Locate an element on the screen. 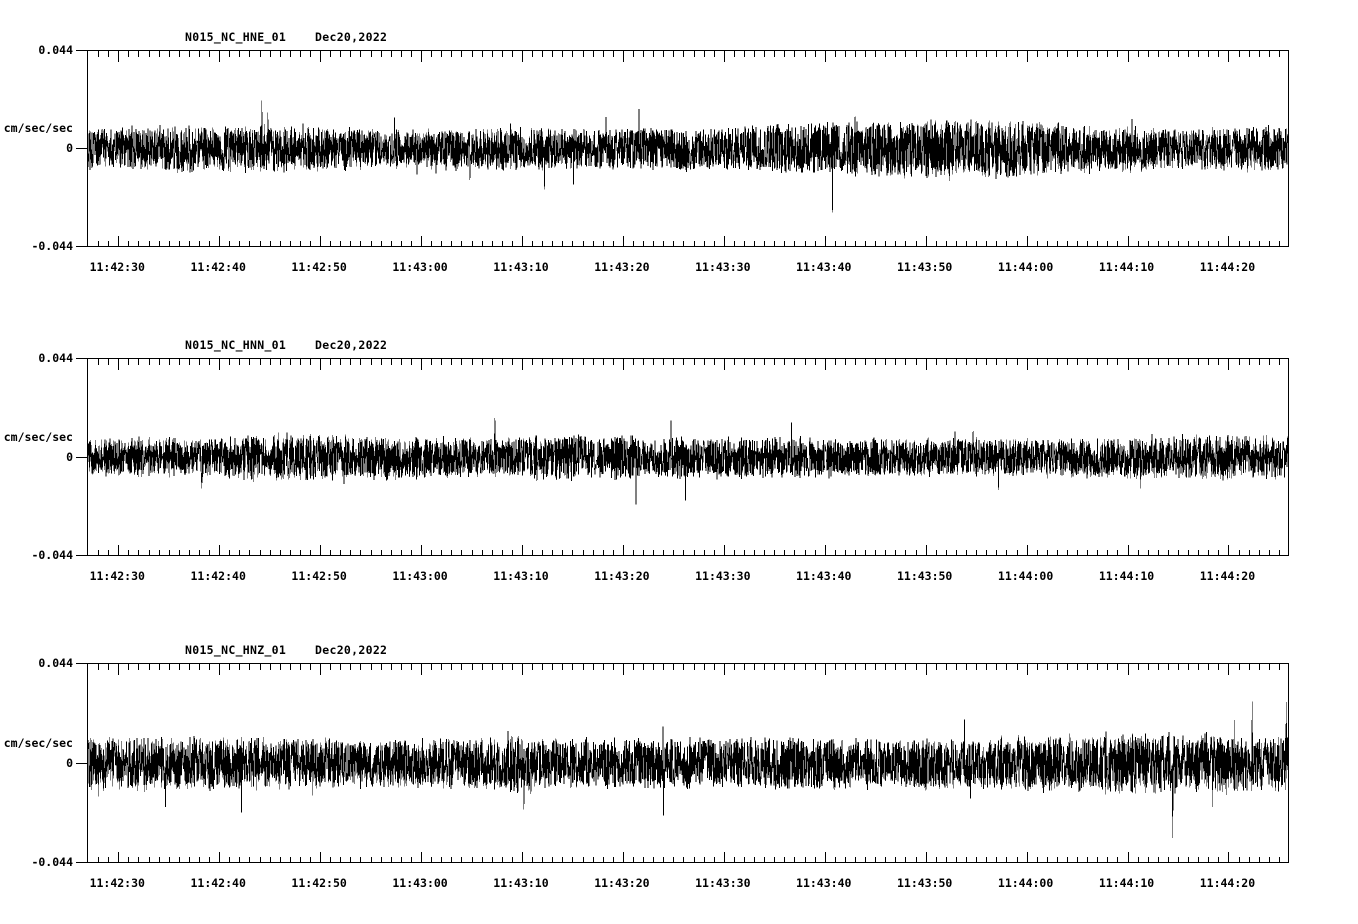 This screenshot has width=1358, height=924. panel-title: N015_NC_HNN_01 Dec20,2022 is located at coordinates (286, 345).